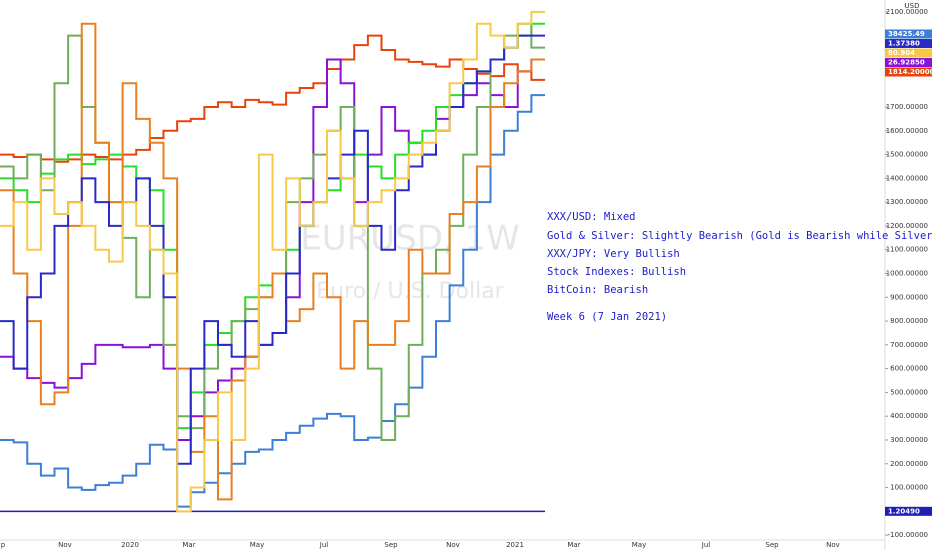 This screenshot has width=932, height=550. What do you see at coordinates (597, 290) in the screenshot?
I see `annotation: BitCoin: Bearish` at bounding box center [597, 290].